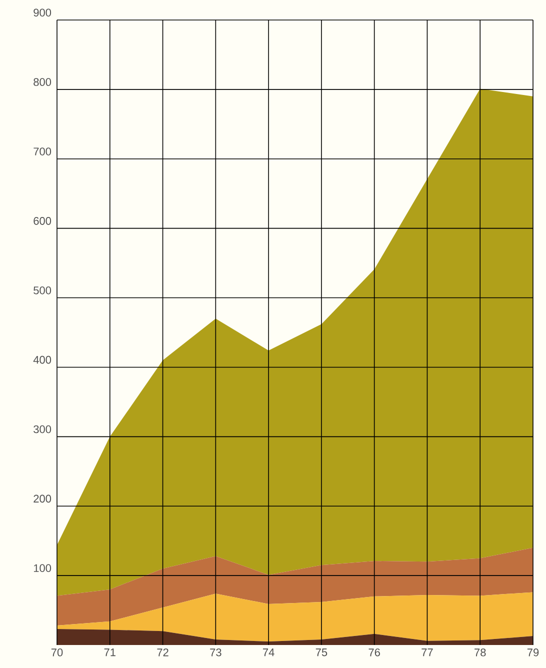  I want to click on y-tick-label: 400, so click(42, 360).